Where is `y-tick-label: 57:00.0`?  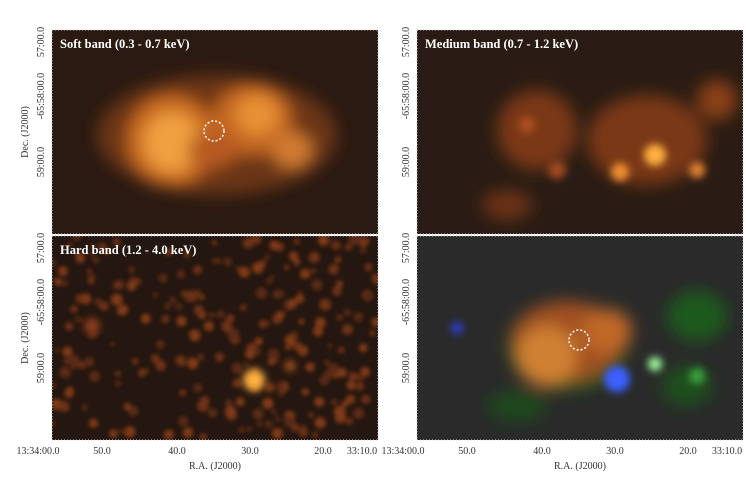
y-tick-label: 57:00.0 is located at coordinates (406, 248).